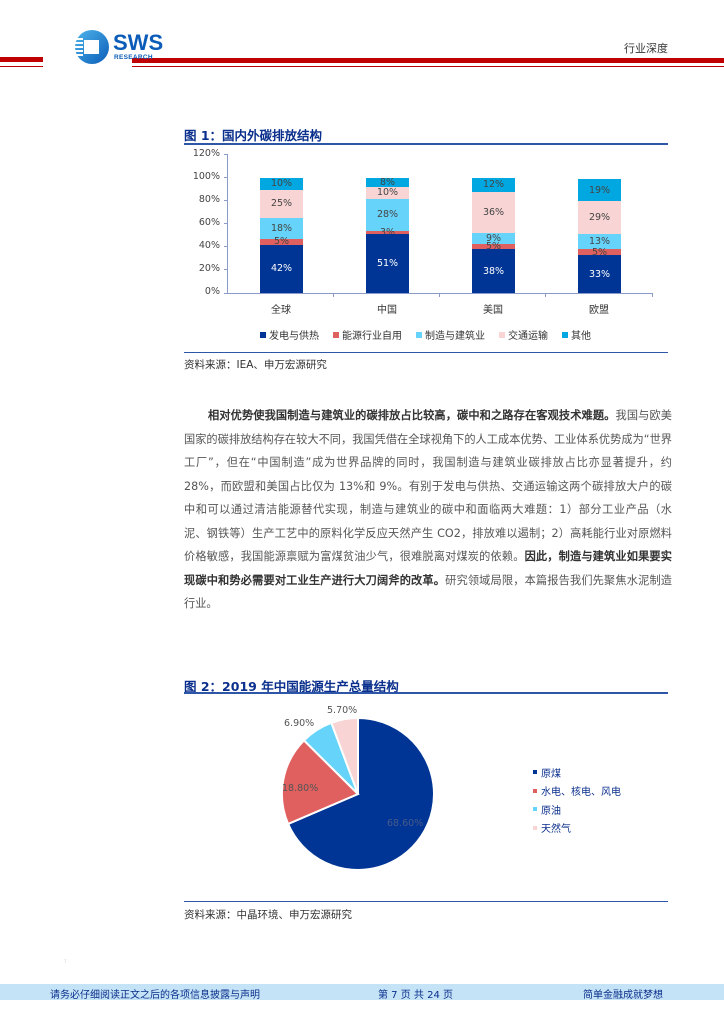 This screenshot has width=724, height=1024. I want to click on bar-seg-transport: 25%, so click(281, 204).